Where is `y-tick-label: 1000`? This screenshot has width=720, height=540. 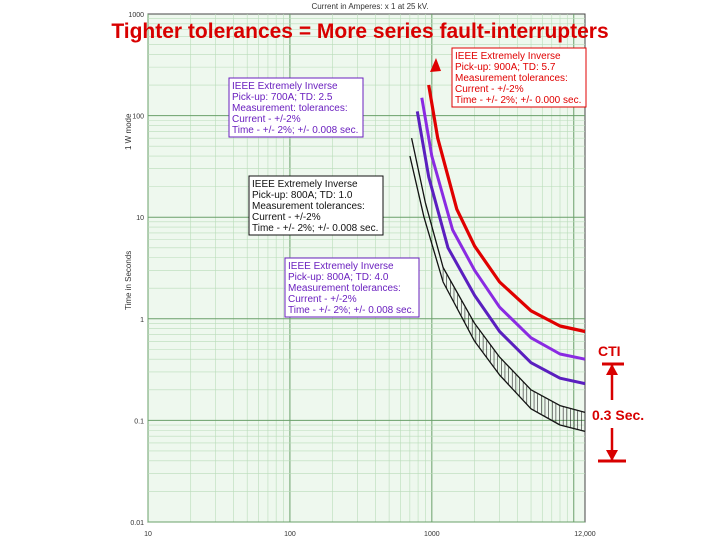 y-tick-label: 1000 is located at coordinates (136, 15).